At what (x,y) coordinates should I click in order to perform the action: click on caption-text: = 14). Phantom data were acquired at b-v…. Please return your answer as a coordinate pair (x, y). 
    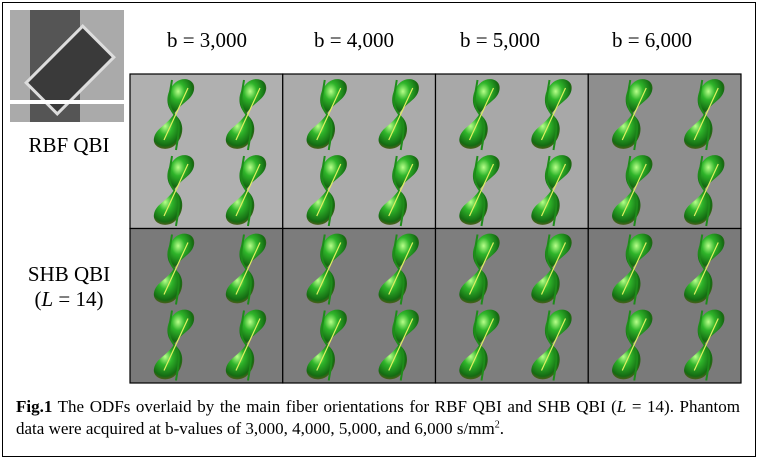
    Looking at the image, I should click on (378, 417).